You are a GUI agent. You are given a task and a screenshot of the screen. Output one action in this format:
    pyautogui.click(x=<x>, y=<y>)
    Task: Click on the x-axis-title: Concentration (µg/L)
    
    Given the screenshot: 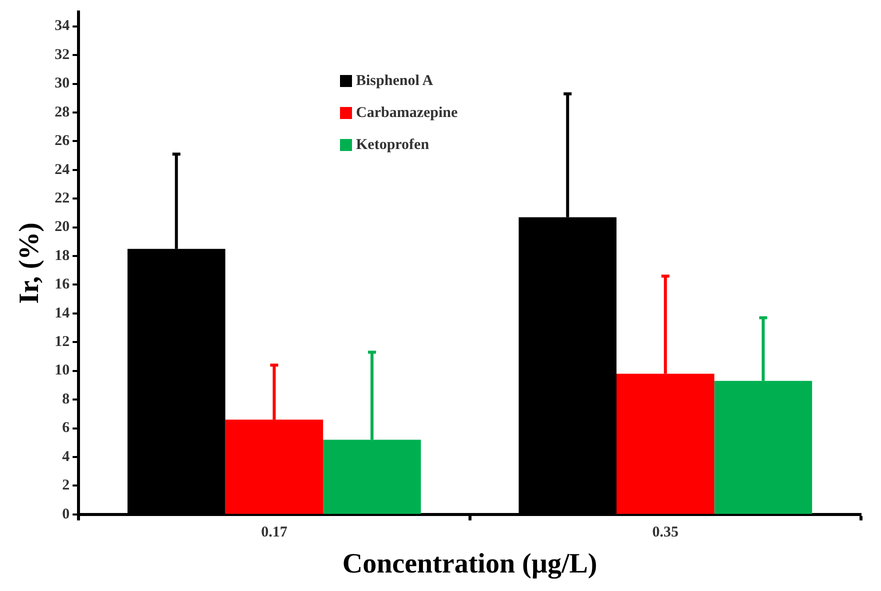 What is the action you would take?
    pyautogui.click(x=470, y=564)
    